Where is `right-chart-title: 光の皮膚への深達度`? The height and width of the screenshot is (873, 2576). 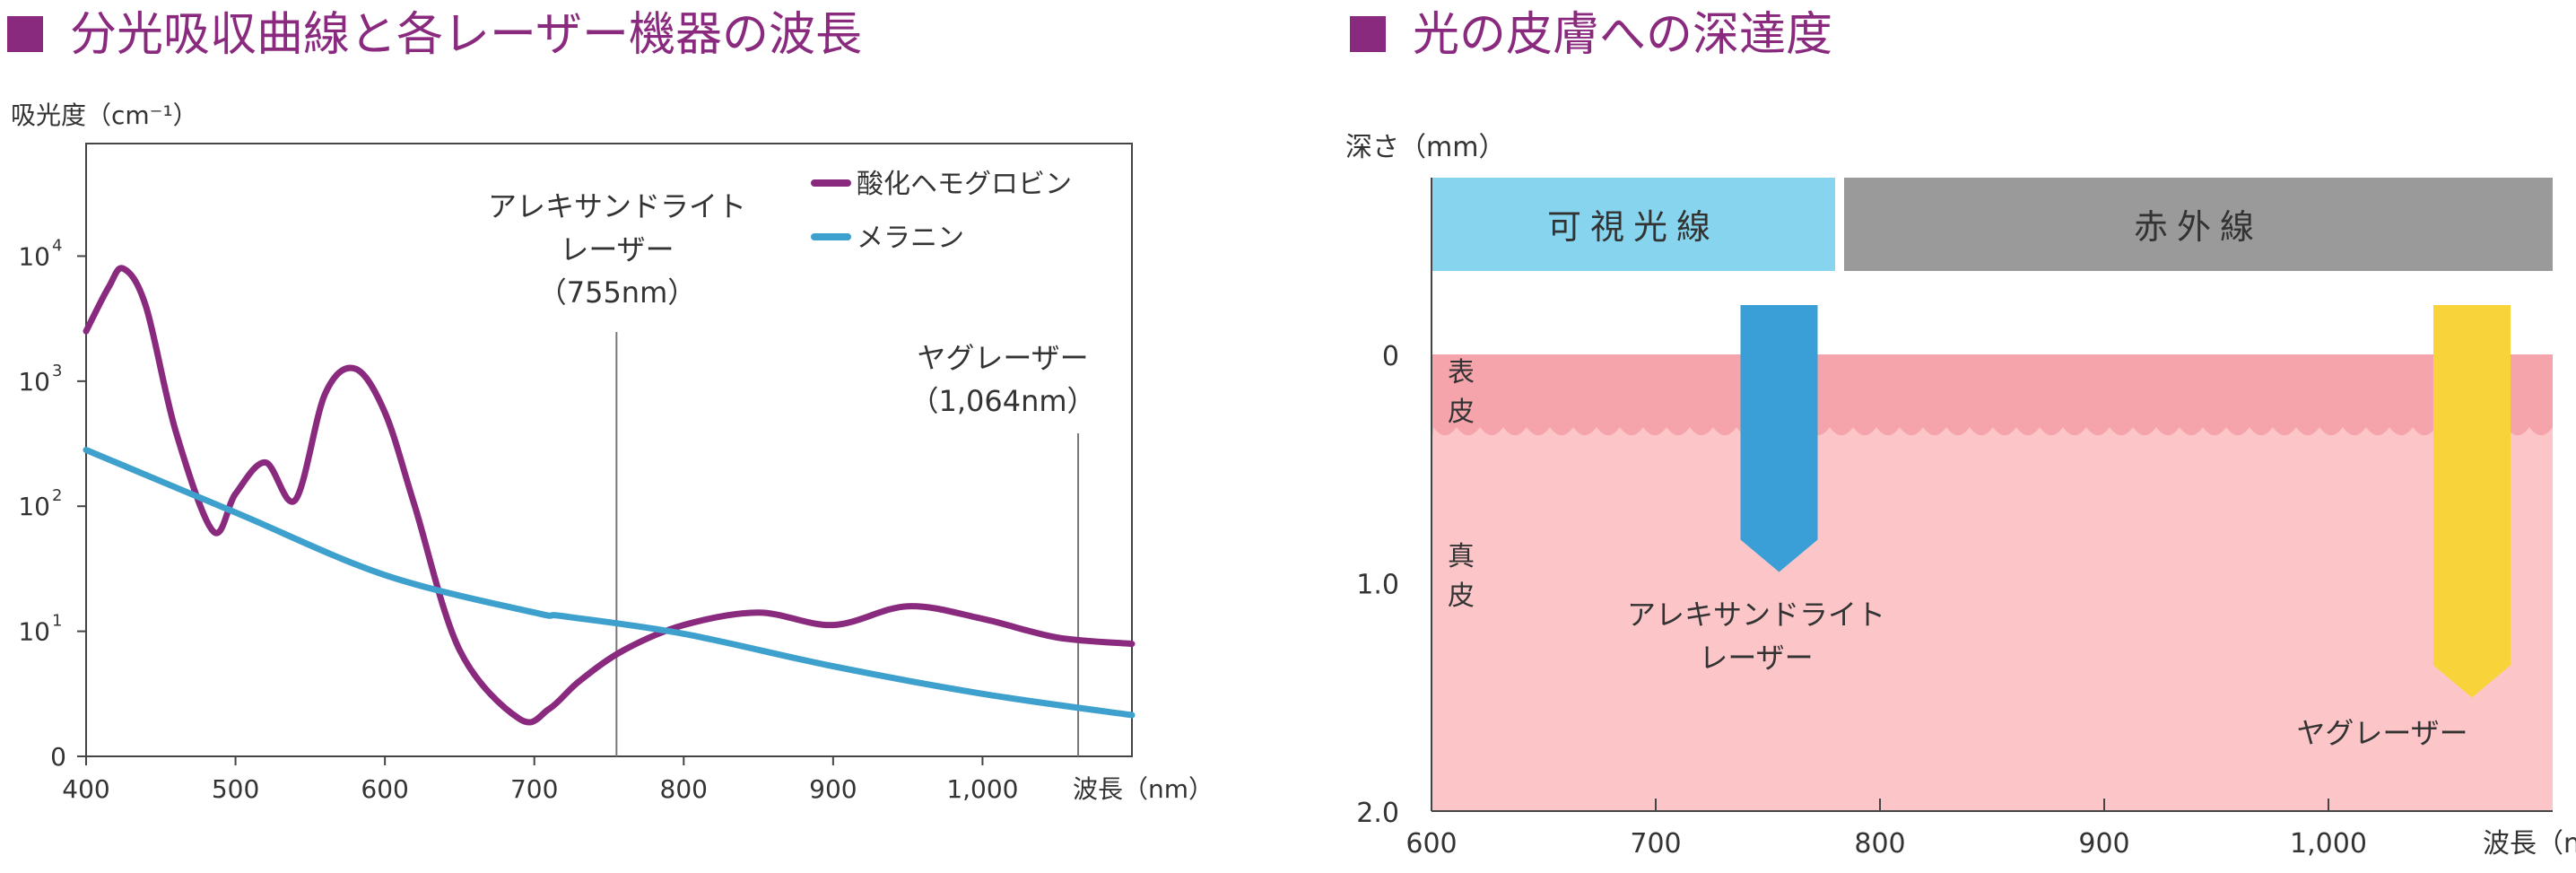 right-chart-title: 光の皮膚への深達度 is located at coordinates (1591, 35).